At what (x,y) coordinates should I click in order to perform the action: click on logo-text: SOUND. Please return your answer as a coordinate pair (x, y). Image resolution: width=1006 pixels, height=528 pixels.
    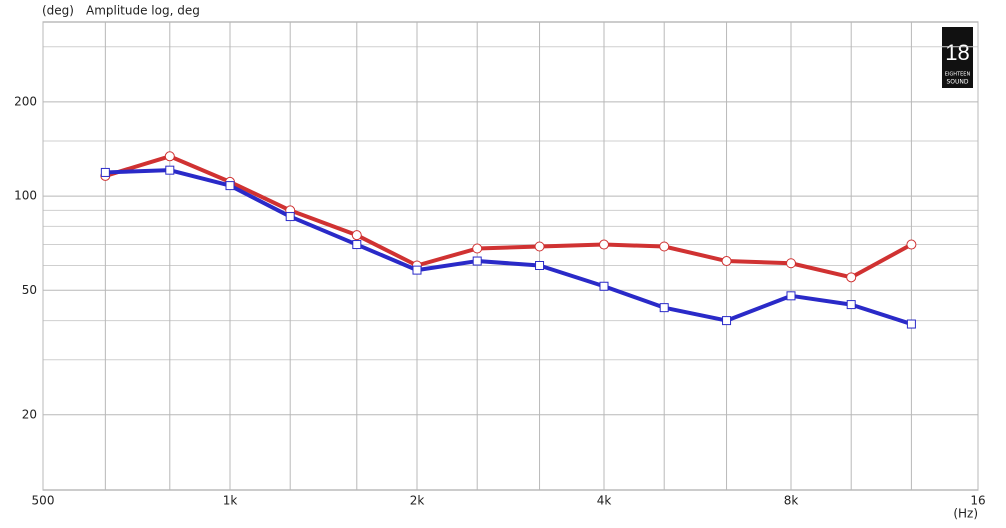
    Looking at the image, I should click on (957, 82).